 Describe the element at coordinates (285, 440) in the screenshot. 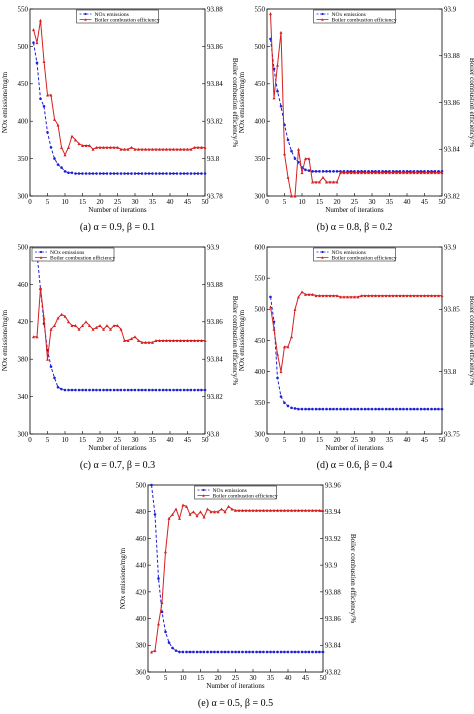

I see `x-tick-label: 5` at that location.